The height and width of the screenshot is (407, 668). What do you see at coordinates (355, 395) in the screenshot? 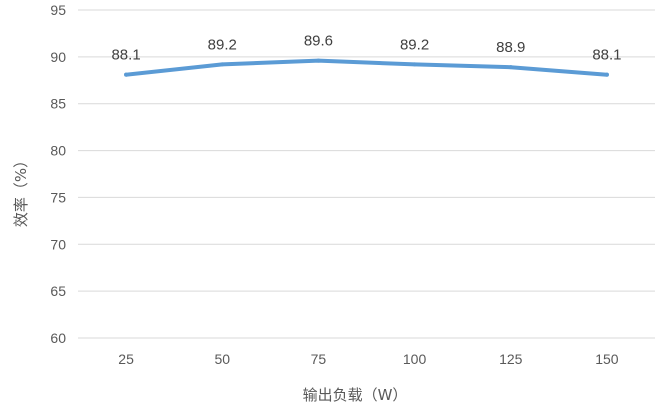
I see `x-axis-title: 输出负载（W）` at bounding box center [355, 395].